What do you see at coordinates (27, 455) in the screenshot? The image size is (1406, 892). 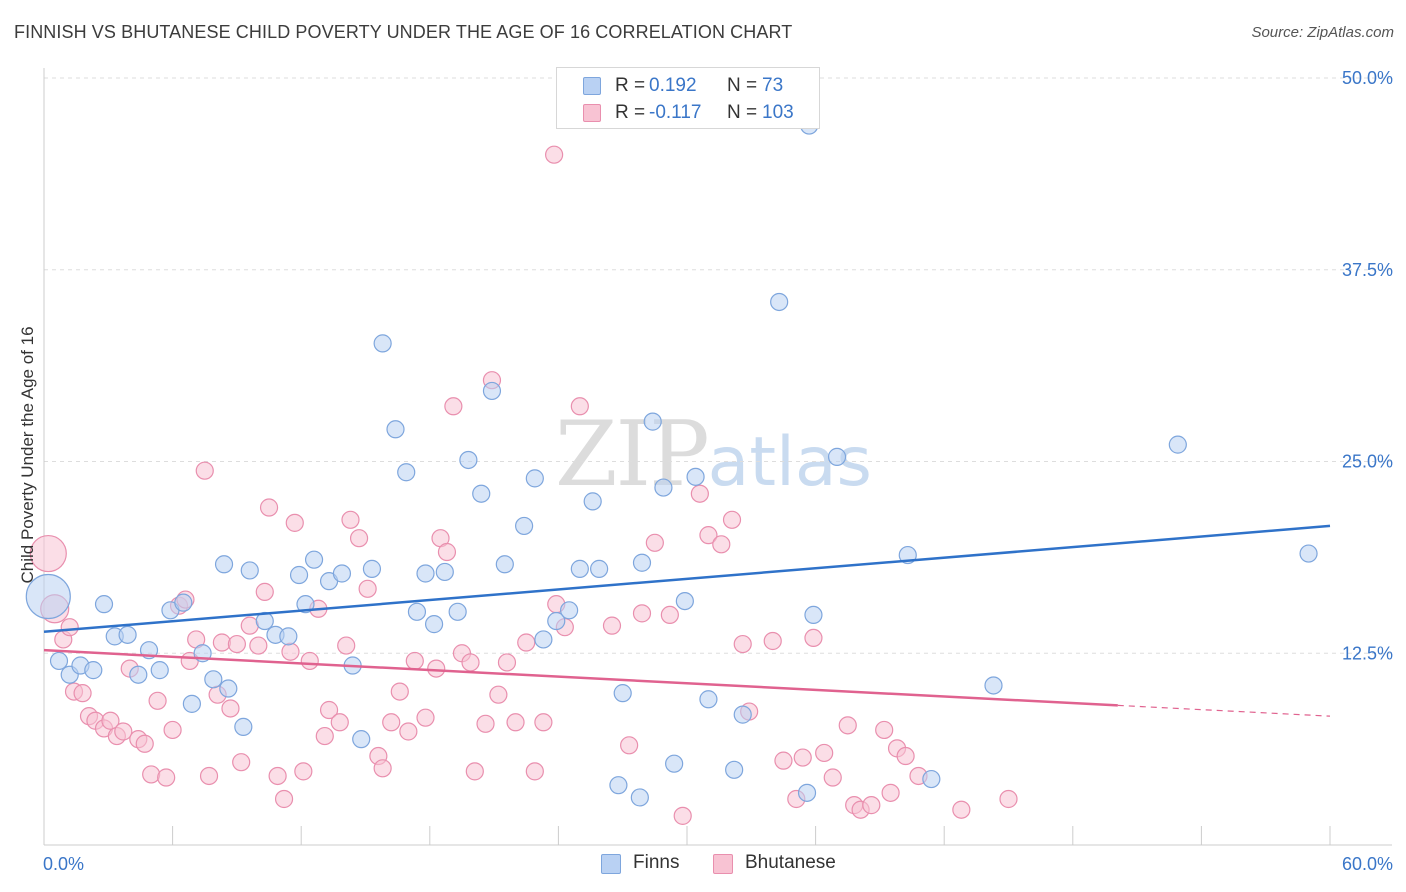 I see `y-axis-label: Child Poverty Under the Age of 16` at bounding box center [27, 455].